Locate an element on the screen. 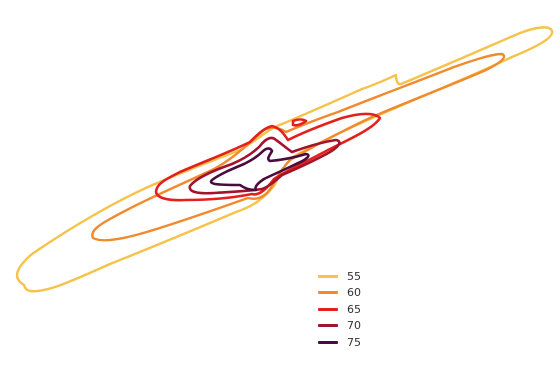 Image resolution: width=559 pixels, height=367 pixels. legend-item-75: 75 is located at coordinates (363, 342).